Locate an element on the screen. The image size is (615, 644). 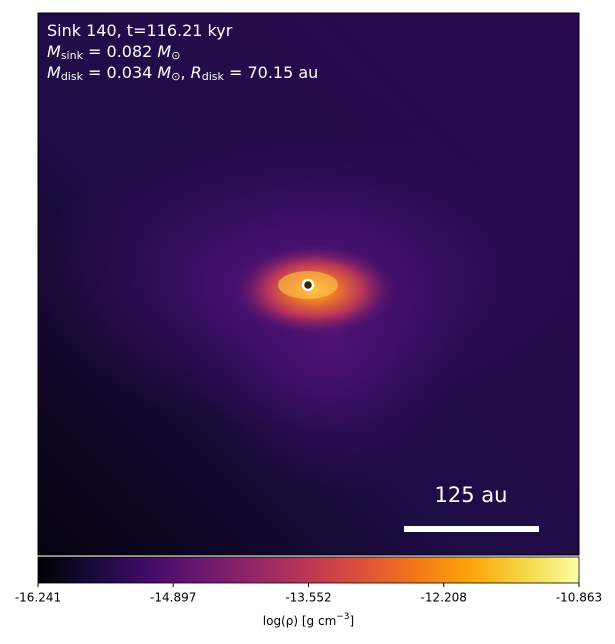
colorbar-tick-label: -14.897 is located at coordinates (173, 598).